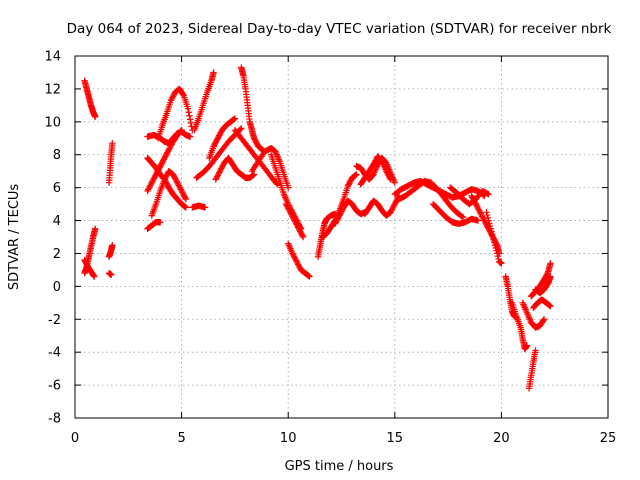  What do you see at coordinates (90, 99) in the screenshot?
I see `data-series-seg-a` at bounding box center [90, 99].